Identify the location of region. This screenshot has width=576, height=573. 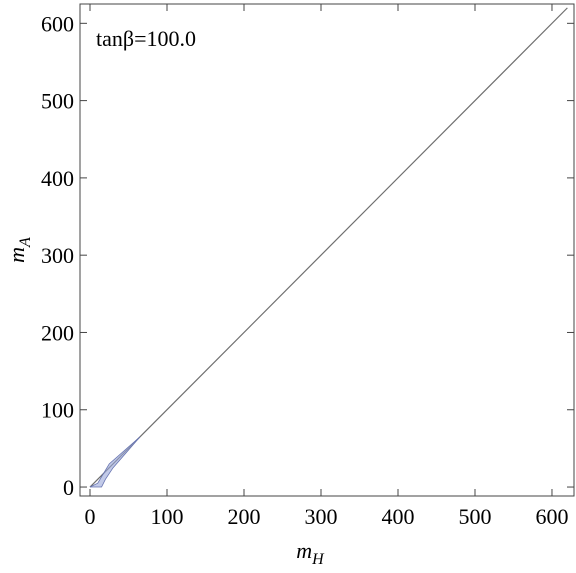
(115, 462).